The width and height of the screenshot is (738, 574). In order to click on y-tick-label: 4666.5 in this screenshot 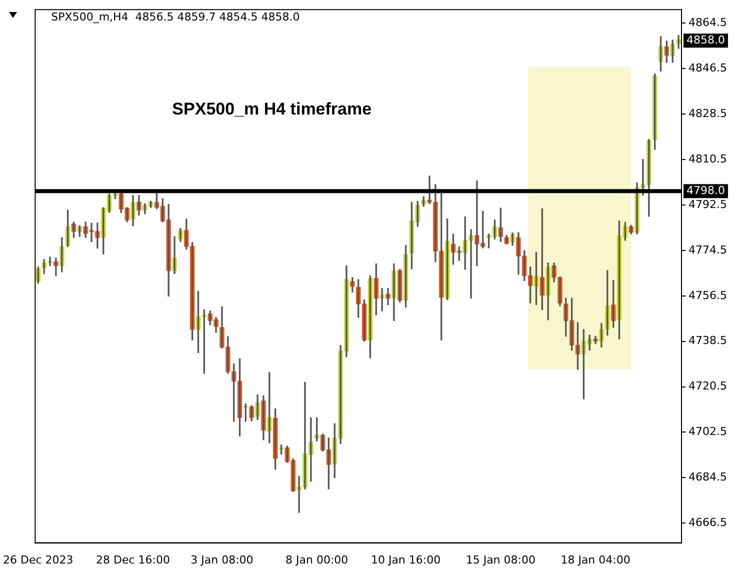, I will do `click(708, 522)`.